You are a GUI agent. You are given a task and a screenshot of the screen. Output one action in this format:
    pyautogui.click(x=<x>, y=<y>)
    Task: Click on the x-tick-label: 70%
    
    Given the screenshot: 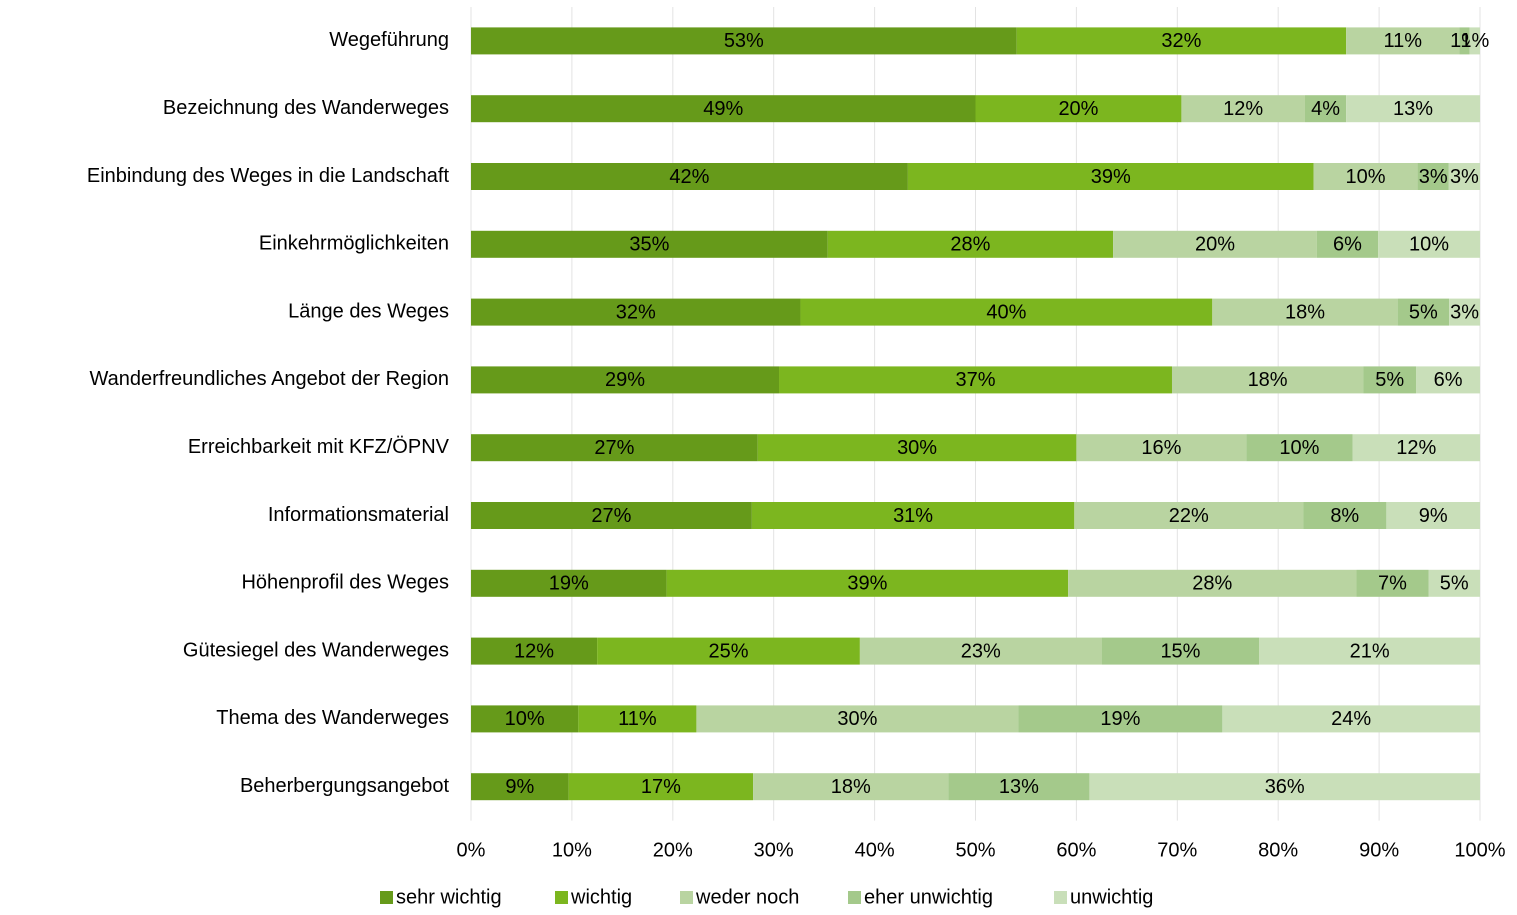 What is the action you would take?
    pyautogui.click(x=1177, y=850)
    